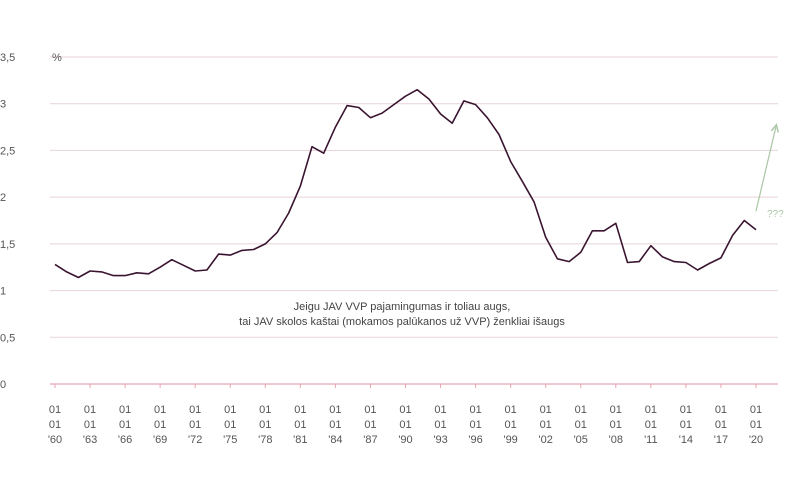  Describe the element at coordinates (510, 425) in the screenshot. I see `x-tick-label: 01 01'99` at that location.